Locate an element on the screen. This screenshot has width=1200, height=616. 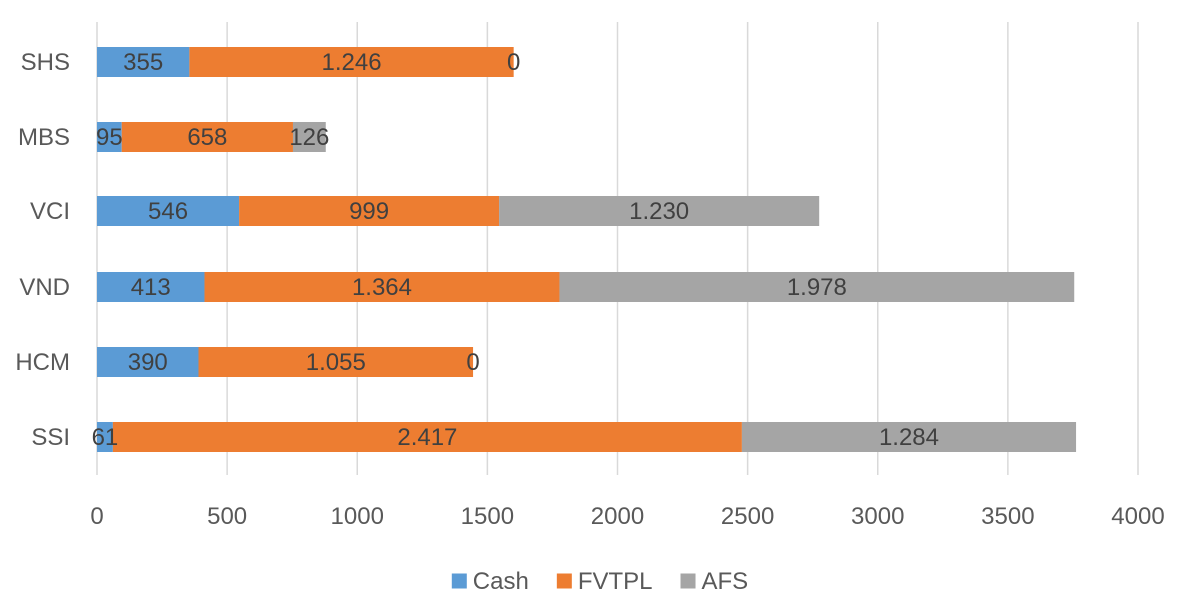
bar-vci-fvtpl is located at coordinates (369, 211).